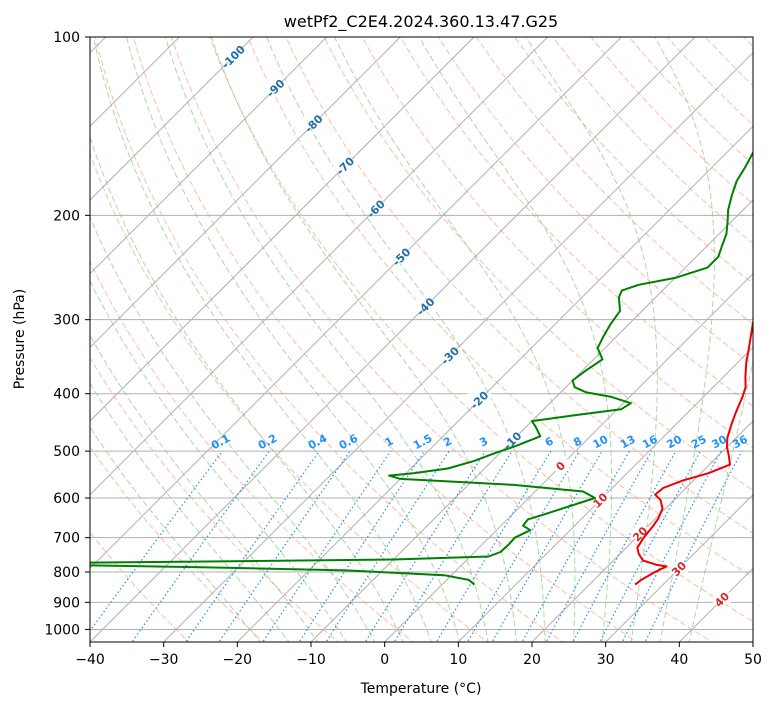 This screenshot has width=775, height=708. What do you see at coordinates (62, 630) in the screenshot?
I see `y-tick-label: 1000` at bounding box center [62, 630].